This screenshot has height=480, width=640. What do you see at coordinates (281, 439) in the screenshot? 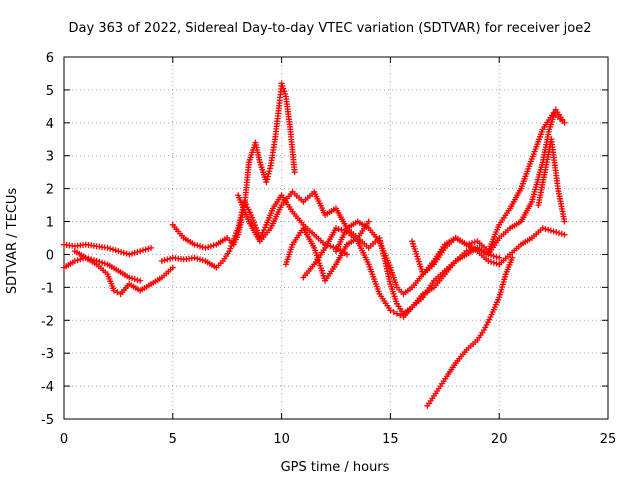
I see `x-tick-label: 10` at bounding box center [281, 439].